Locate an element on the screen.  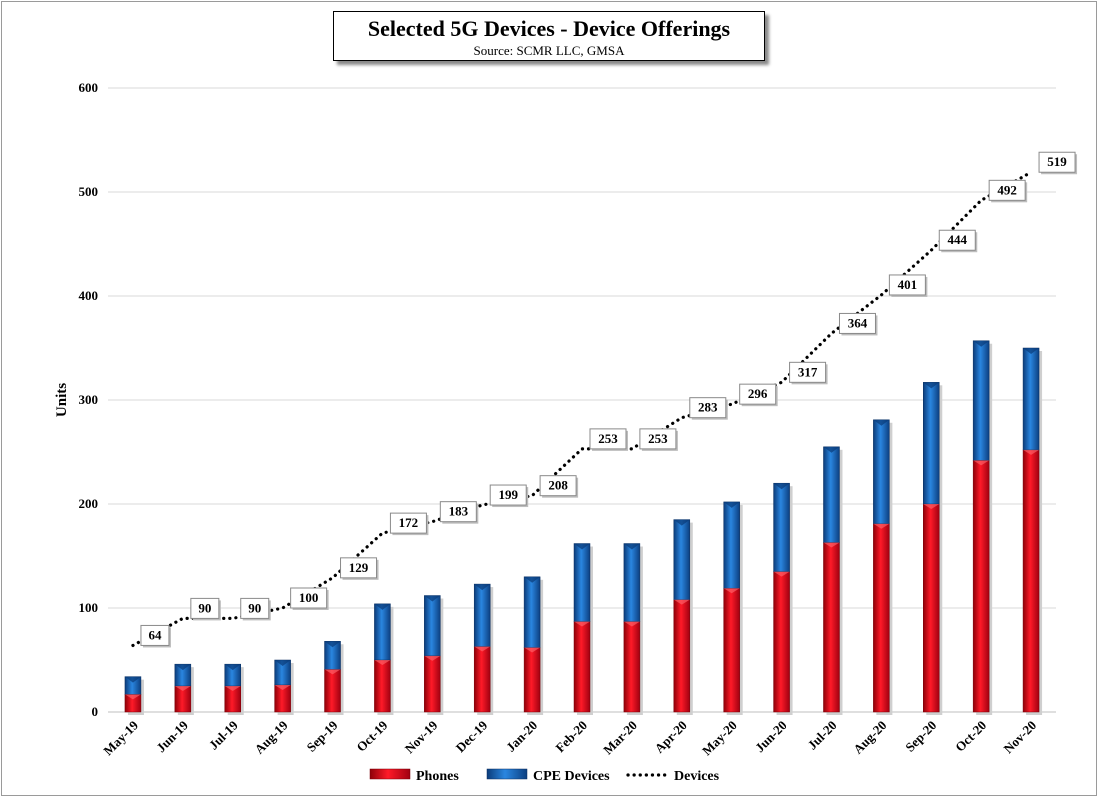
data-label: 172 is located at coordinates (409, 522).